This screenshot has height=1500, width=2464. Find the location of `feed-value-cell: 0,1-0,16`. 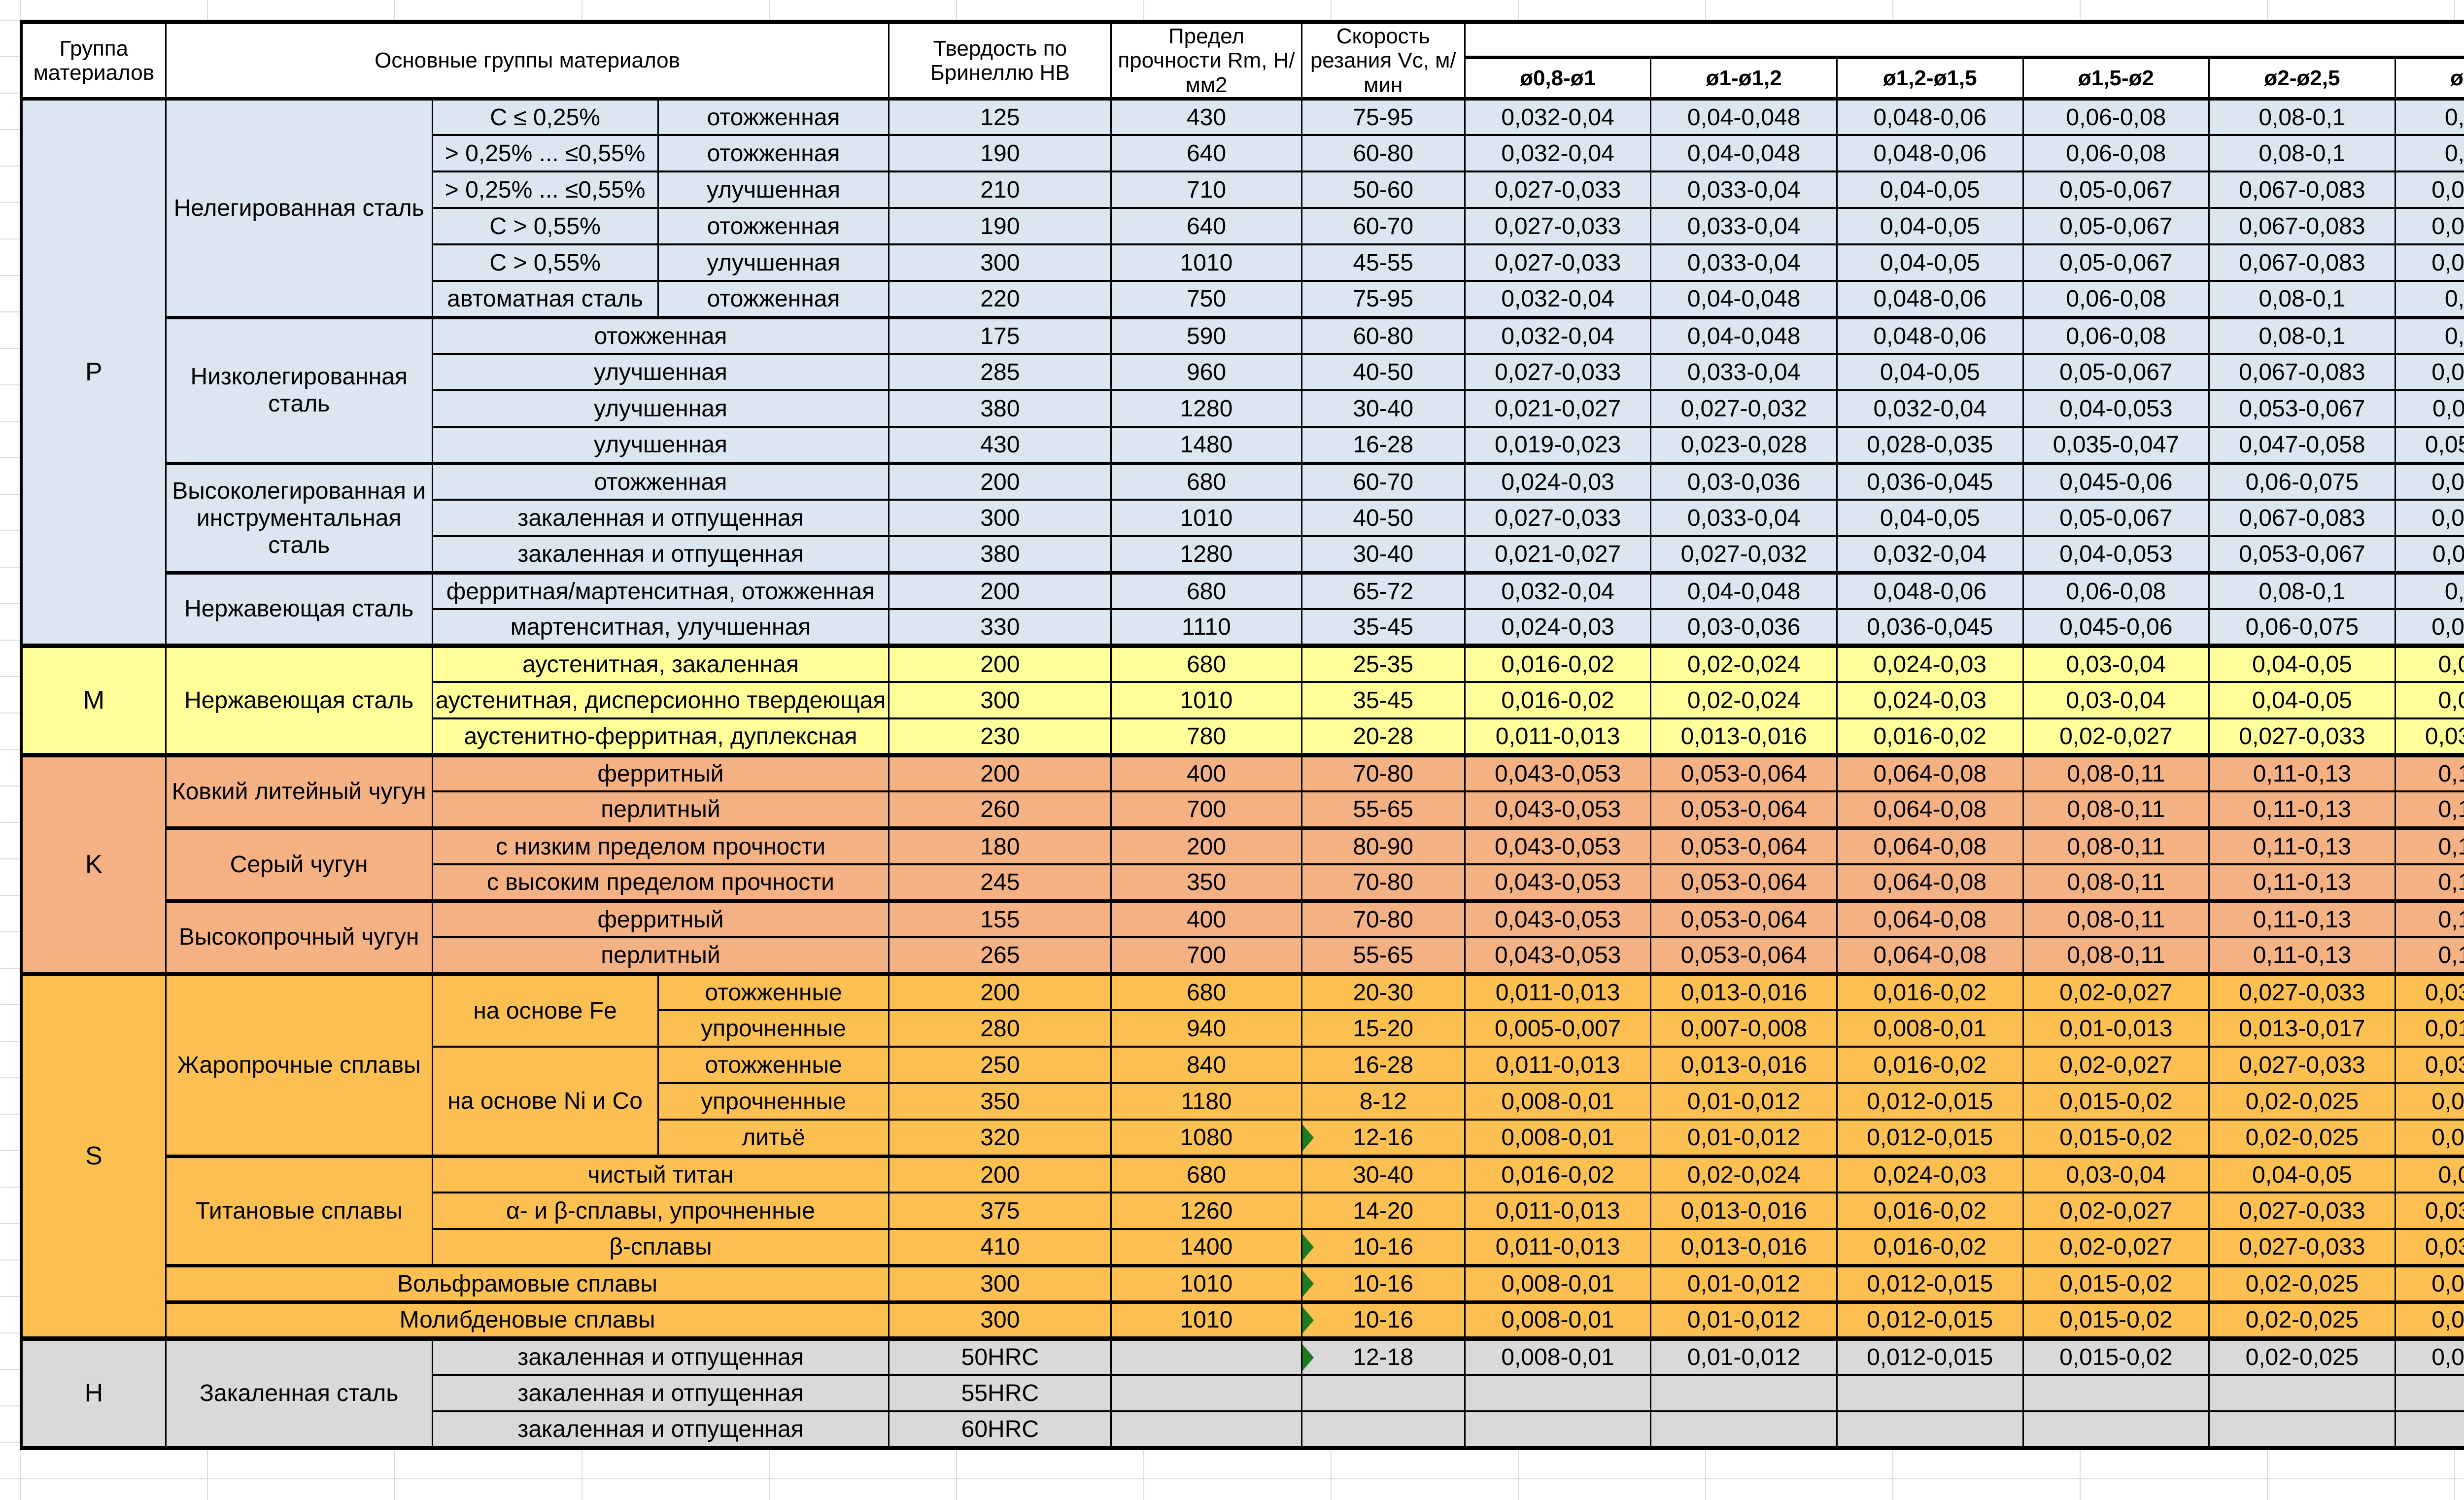

feed-value-cell: 0,1-0,16 is located at coordinates (2429, 153).